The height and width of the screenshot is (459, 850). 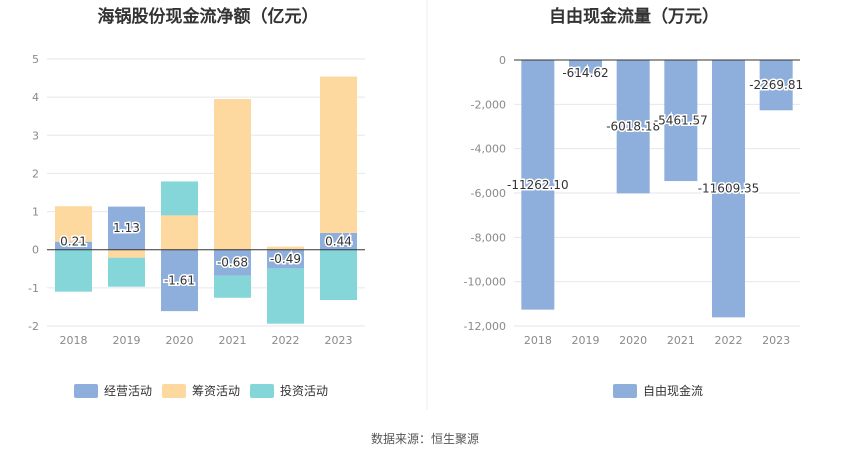 I want to click on left-data-label: -0.68, so click(x=232, y=263).